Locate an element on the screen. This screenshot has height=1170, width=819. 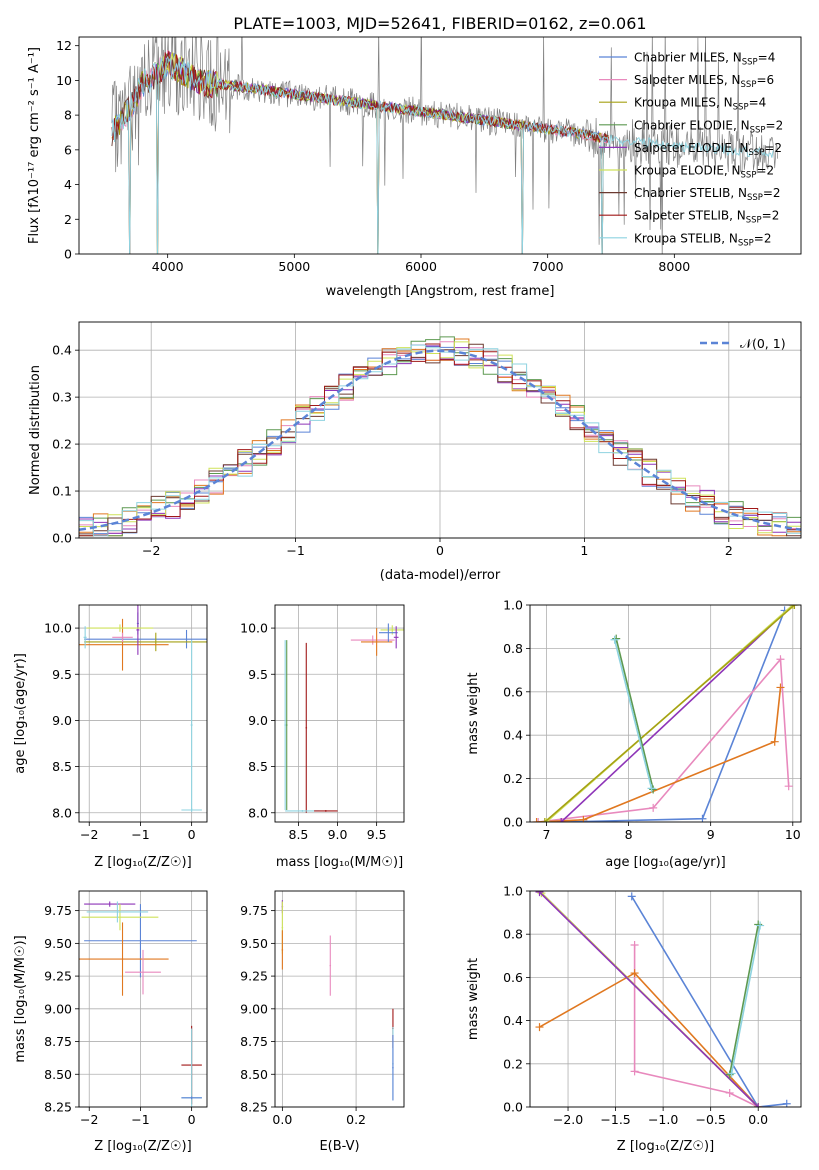
y-axis-label: Flux [fλ10⁻¹⁷ erg cm⁻² s⁻¹ A⁻¹] is located at coordinates (34, 145).